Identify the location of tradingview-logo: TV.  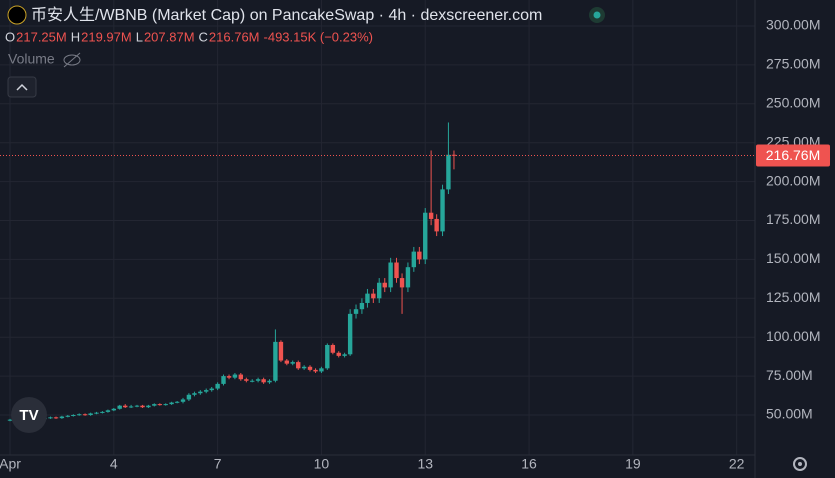
(29, 415).